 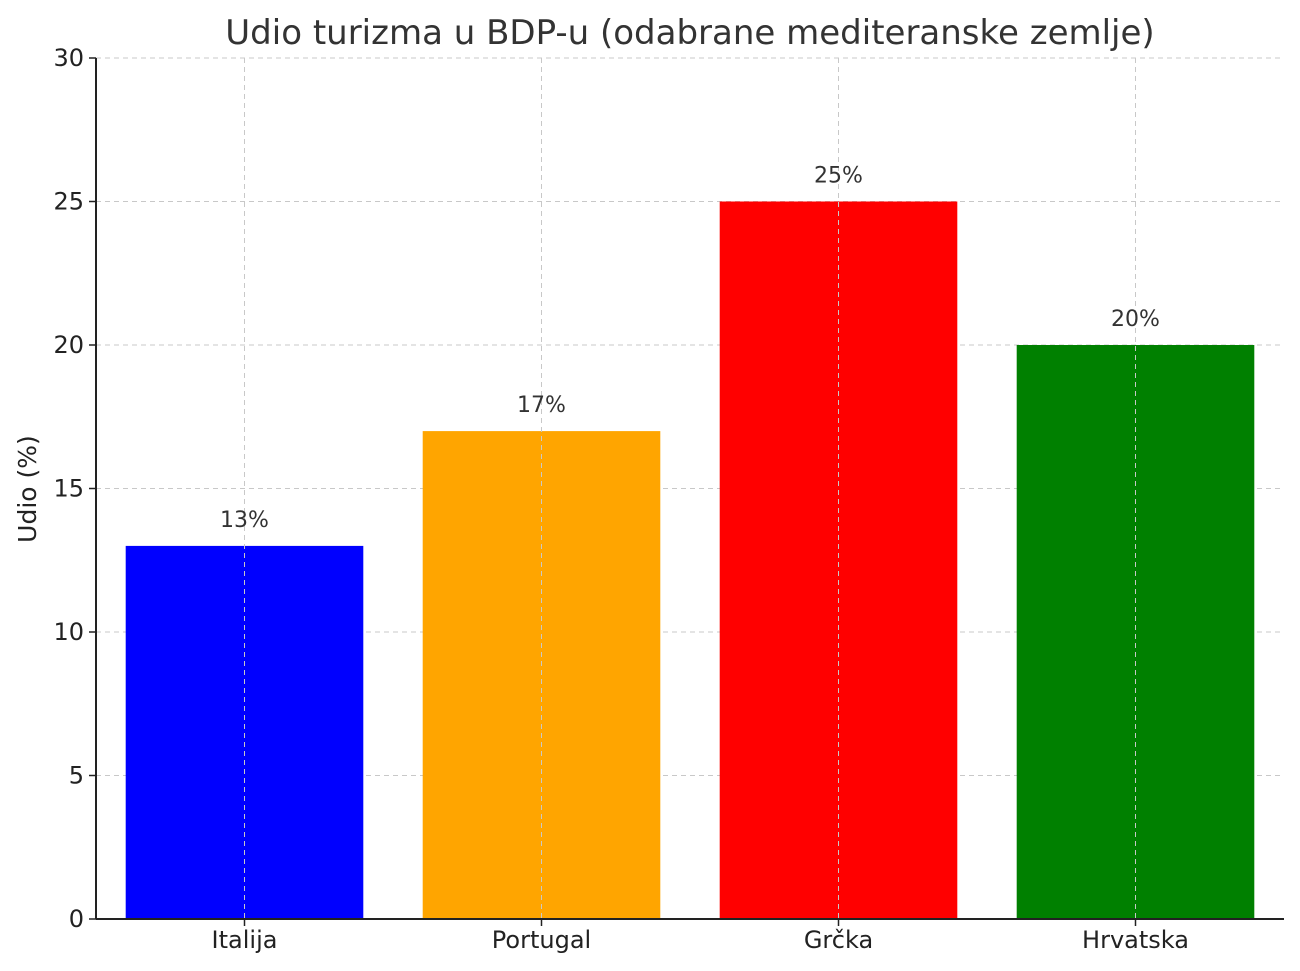 I want to click on y-tick-label: 25, so click(x=68, y=202).